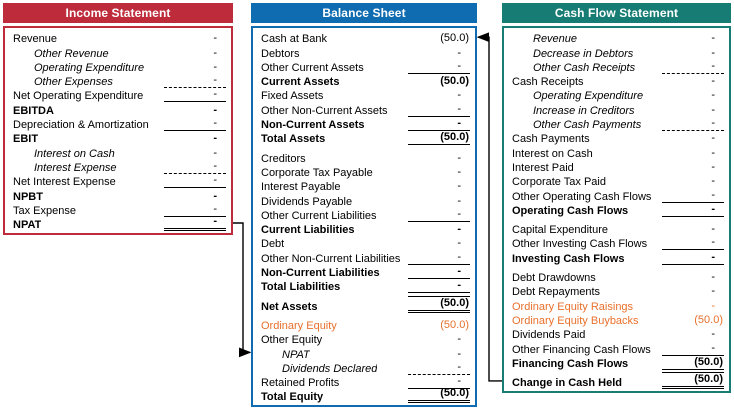 This screenshot has width=734, height=408. Describe the element at coordinates (364, 138) in the screenshot. I see `row-total-assets: Total Assets (50.0)` at that location.